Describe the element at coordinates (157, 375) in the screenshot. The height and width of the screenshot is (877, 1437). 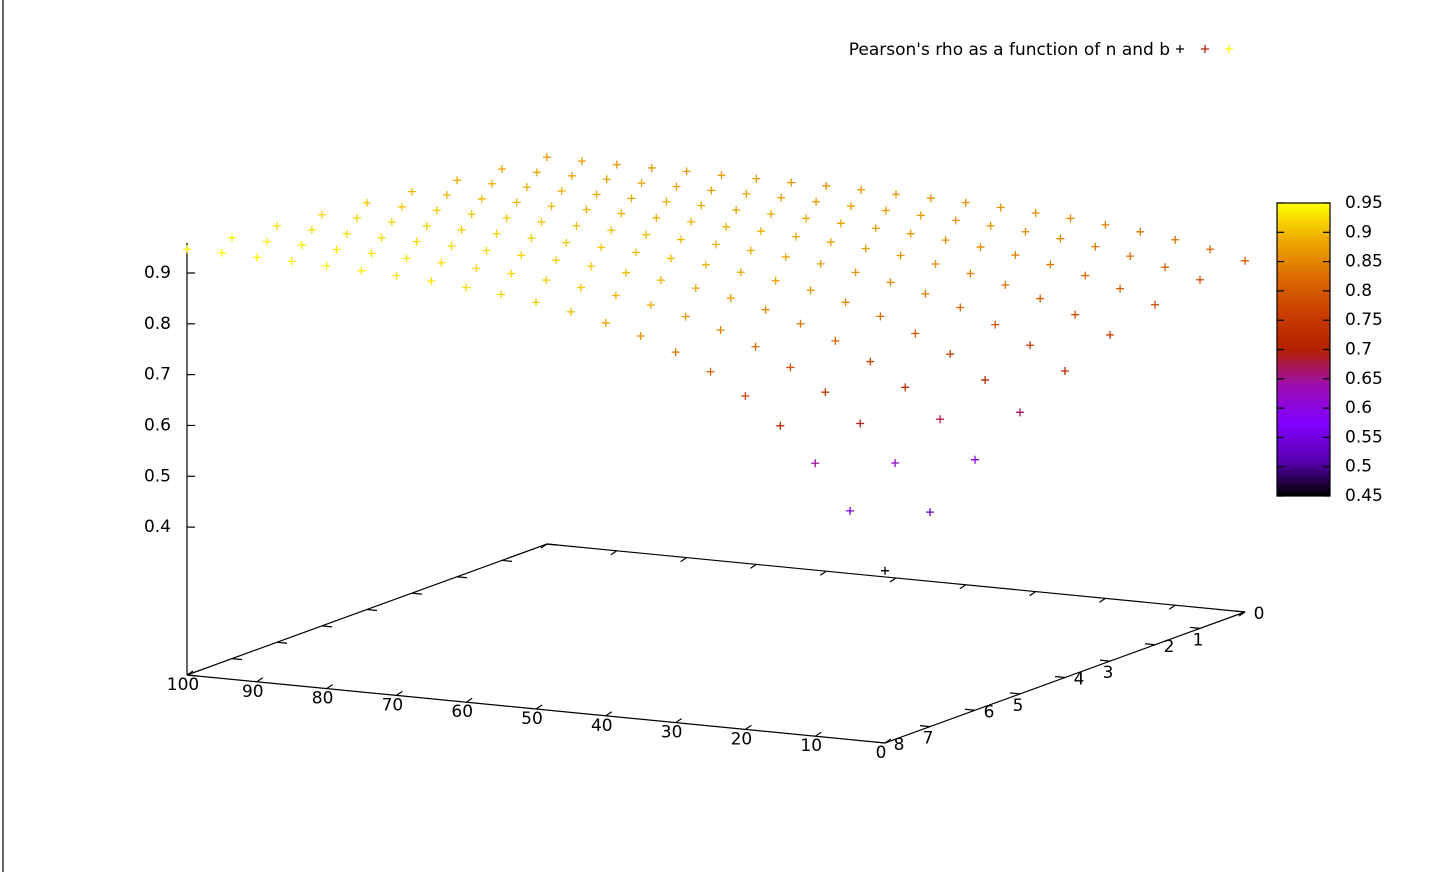
I see `z-tick-label: 0.7` at that location.